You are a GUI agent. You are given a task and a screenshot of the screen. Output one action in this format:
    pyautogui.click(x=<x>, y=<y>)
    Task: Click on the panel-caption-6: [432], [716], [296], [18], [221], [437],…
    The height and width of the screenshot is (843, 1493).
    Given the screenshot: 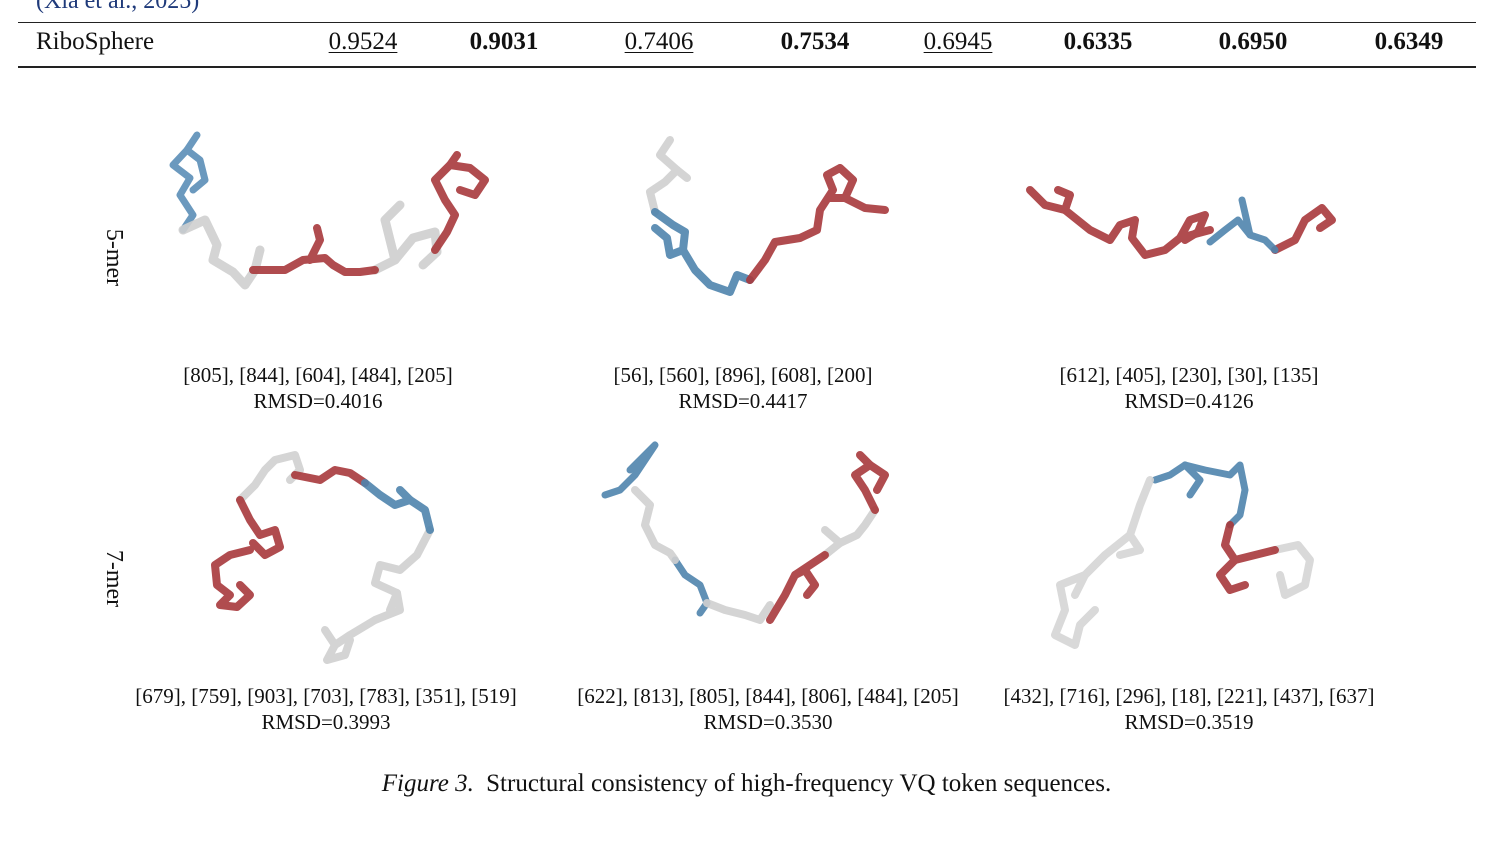 What is the action you would take?
    pyautogui.click(x=1189, y=709)
    